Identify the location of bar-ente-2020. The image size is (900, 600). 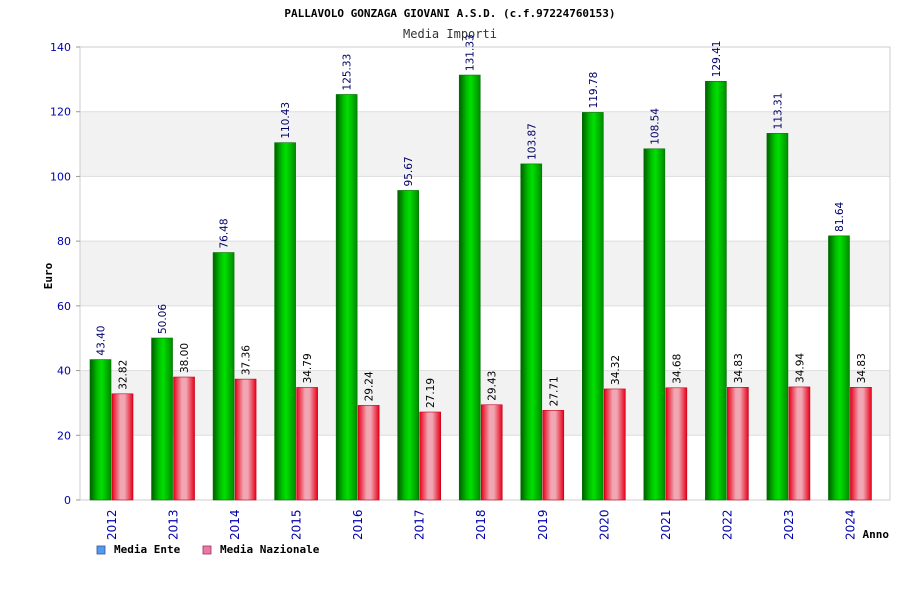
(593, 306).